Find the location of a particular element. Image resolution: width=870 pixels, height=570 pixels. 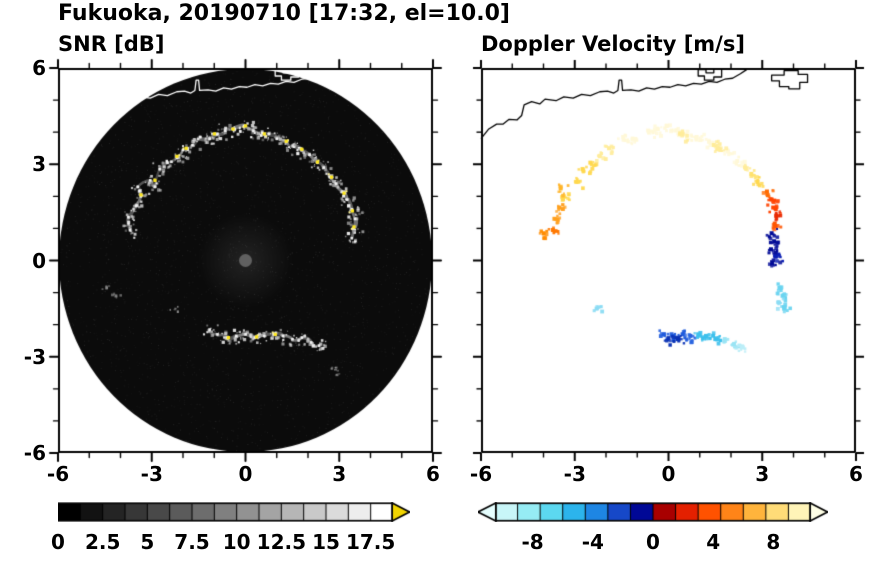

doppler-x-tick-label: -3 is located at coordinates (574, 474).